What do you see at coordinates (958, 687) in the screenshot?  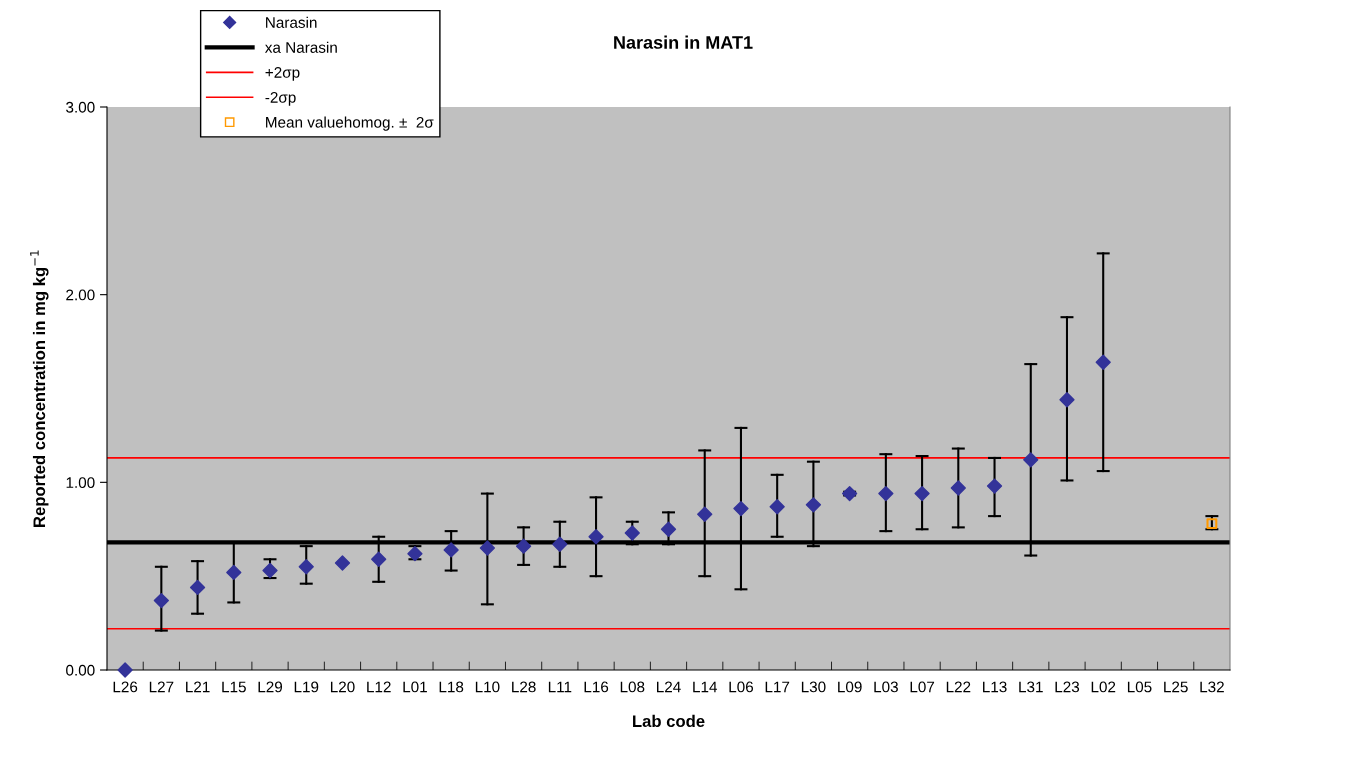 I see `x-tick-label: L22` at bounding box center [958, 687].